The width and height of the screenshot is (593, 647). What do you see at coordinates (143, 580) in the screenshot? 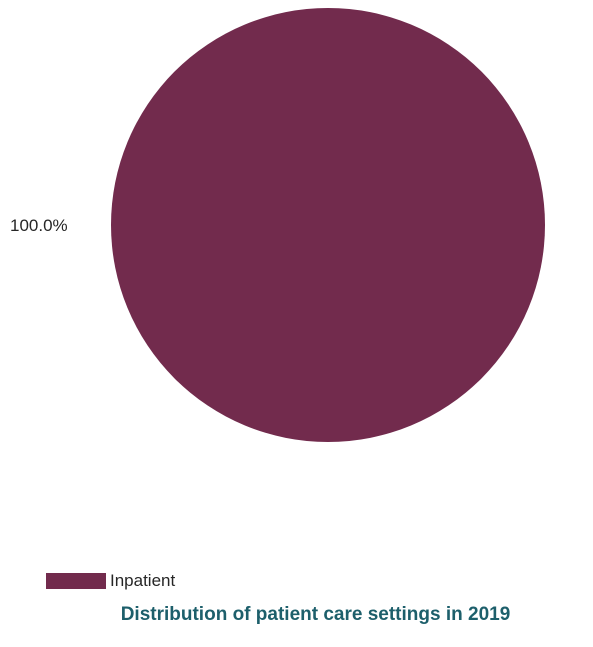
I see `legend-label-inpatient: Inpatient` at bounding box center [143, 580].